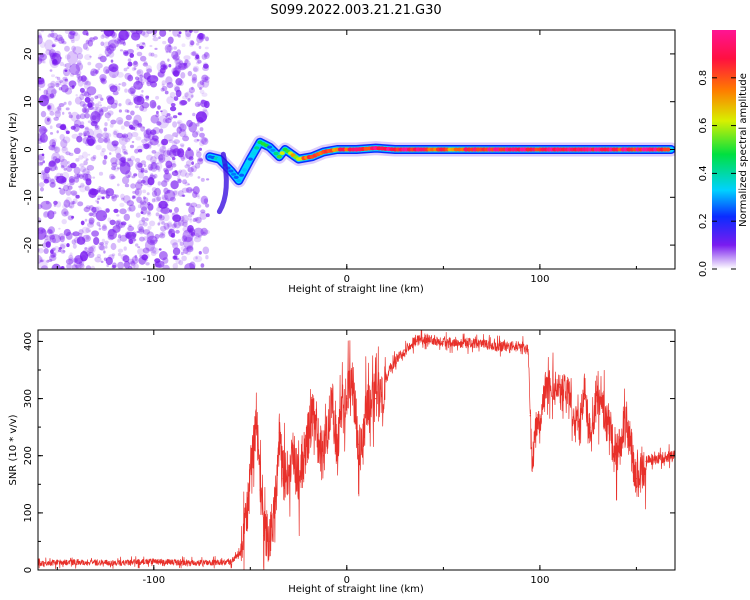 This screenshot has height=600, width=750. What do you see at coordinates (28, 101) in the screenshot?
I see `y-tick-label: 10` at bounding box center [28, 101].